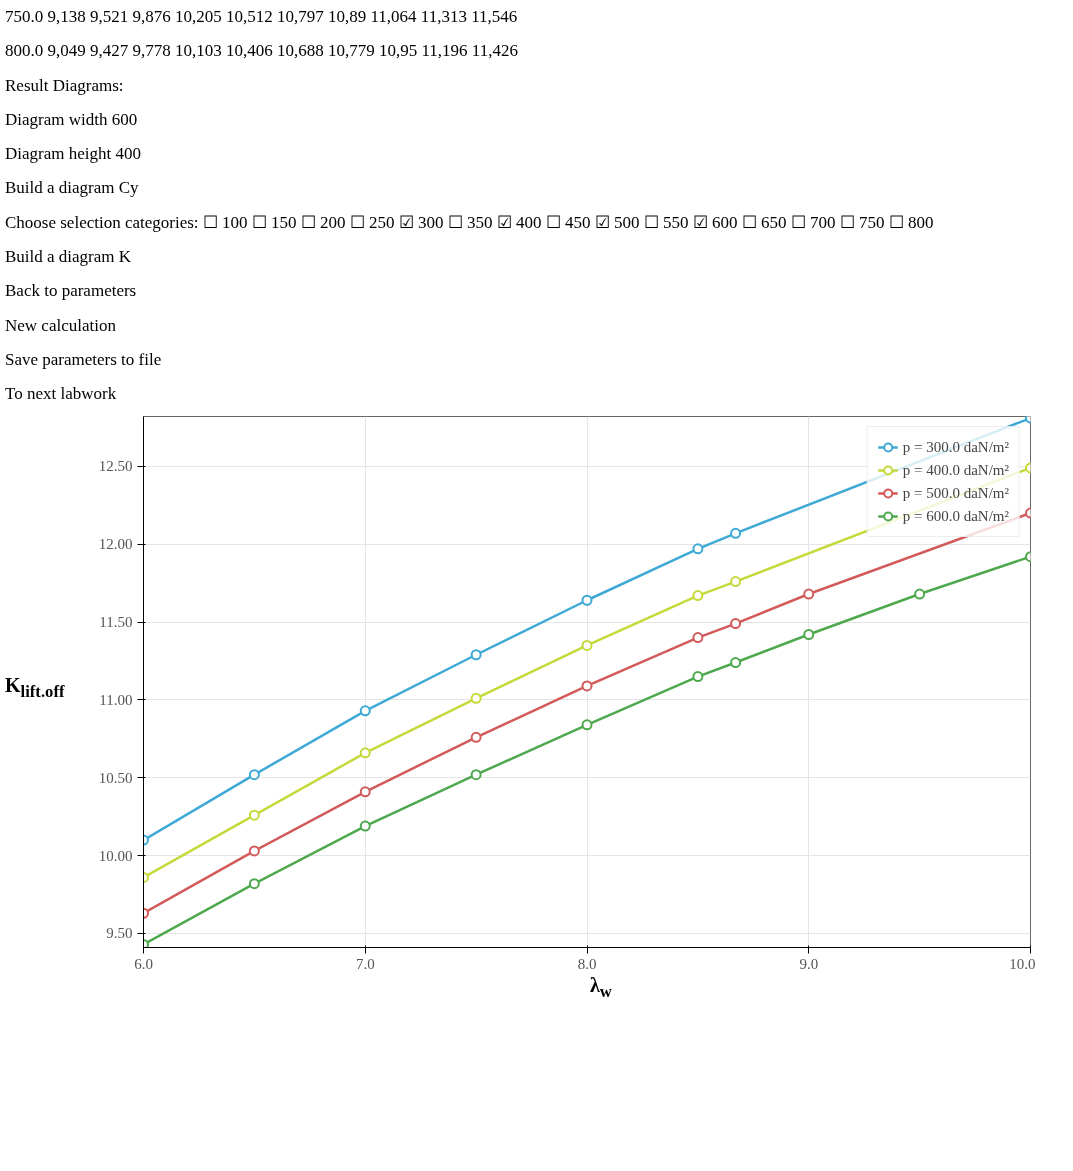 Image resolution: width=1073 pixels, height=1171 pixels. I want to click on legend-label: p = 300.0 daN/m², so click(955, 447).